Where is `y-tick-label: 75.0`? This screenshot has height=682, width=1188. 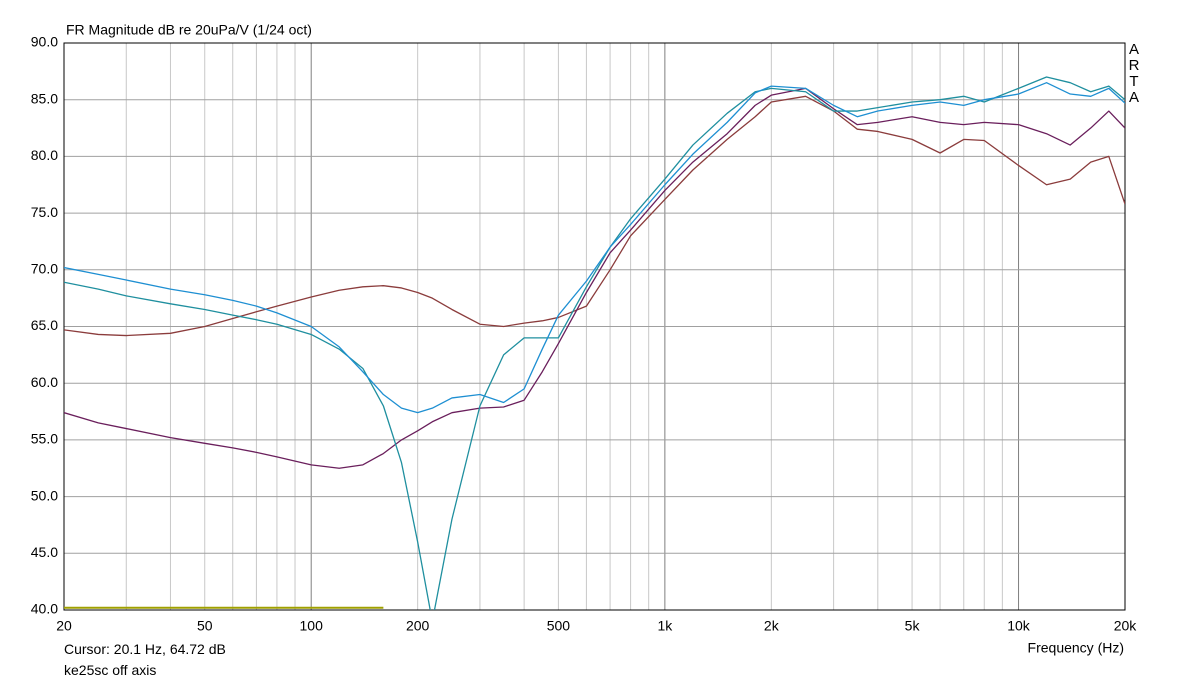
y-tick-label: 75.0 is located at coordinates (44, 212).